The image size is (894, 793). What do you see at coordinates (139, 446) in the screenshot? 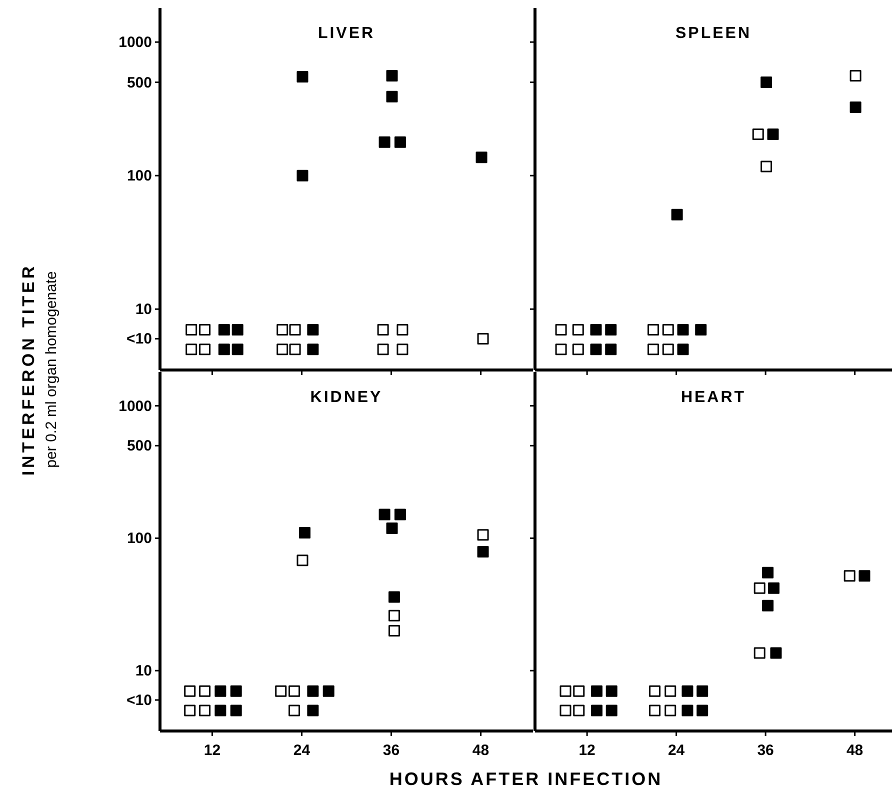
I see `y-tick-label: 500` at bounding box center [139, 446].